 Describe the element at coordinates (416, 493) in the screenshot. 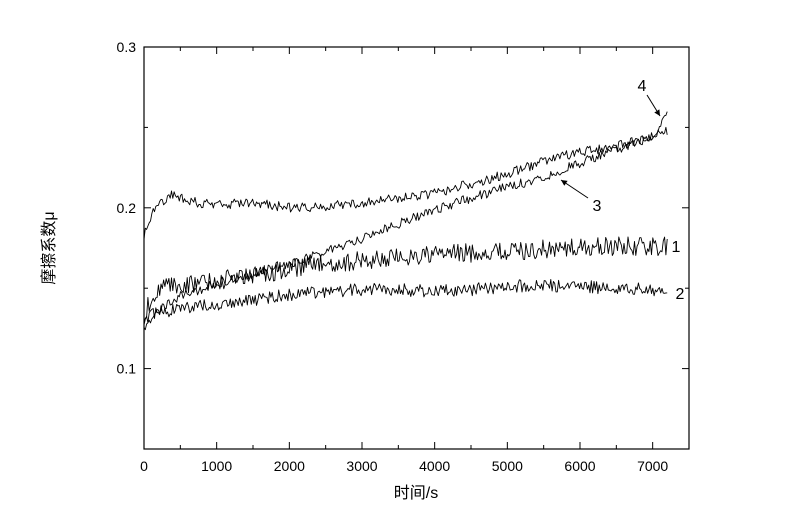

I see `x-axis-title: 时间/s` at that location.